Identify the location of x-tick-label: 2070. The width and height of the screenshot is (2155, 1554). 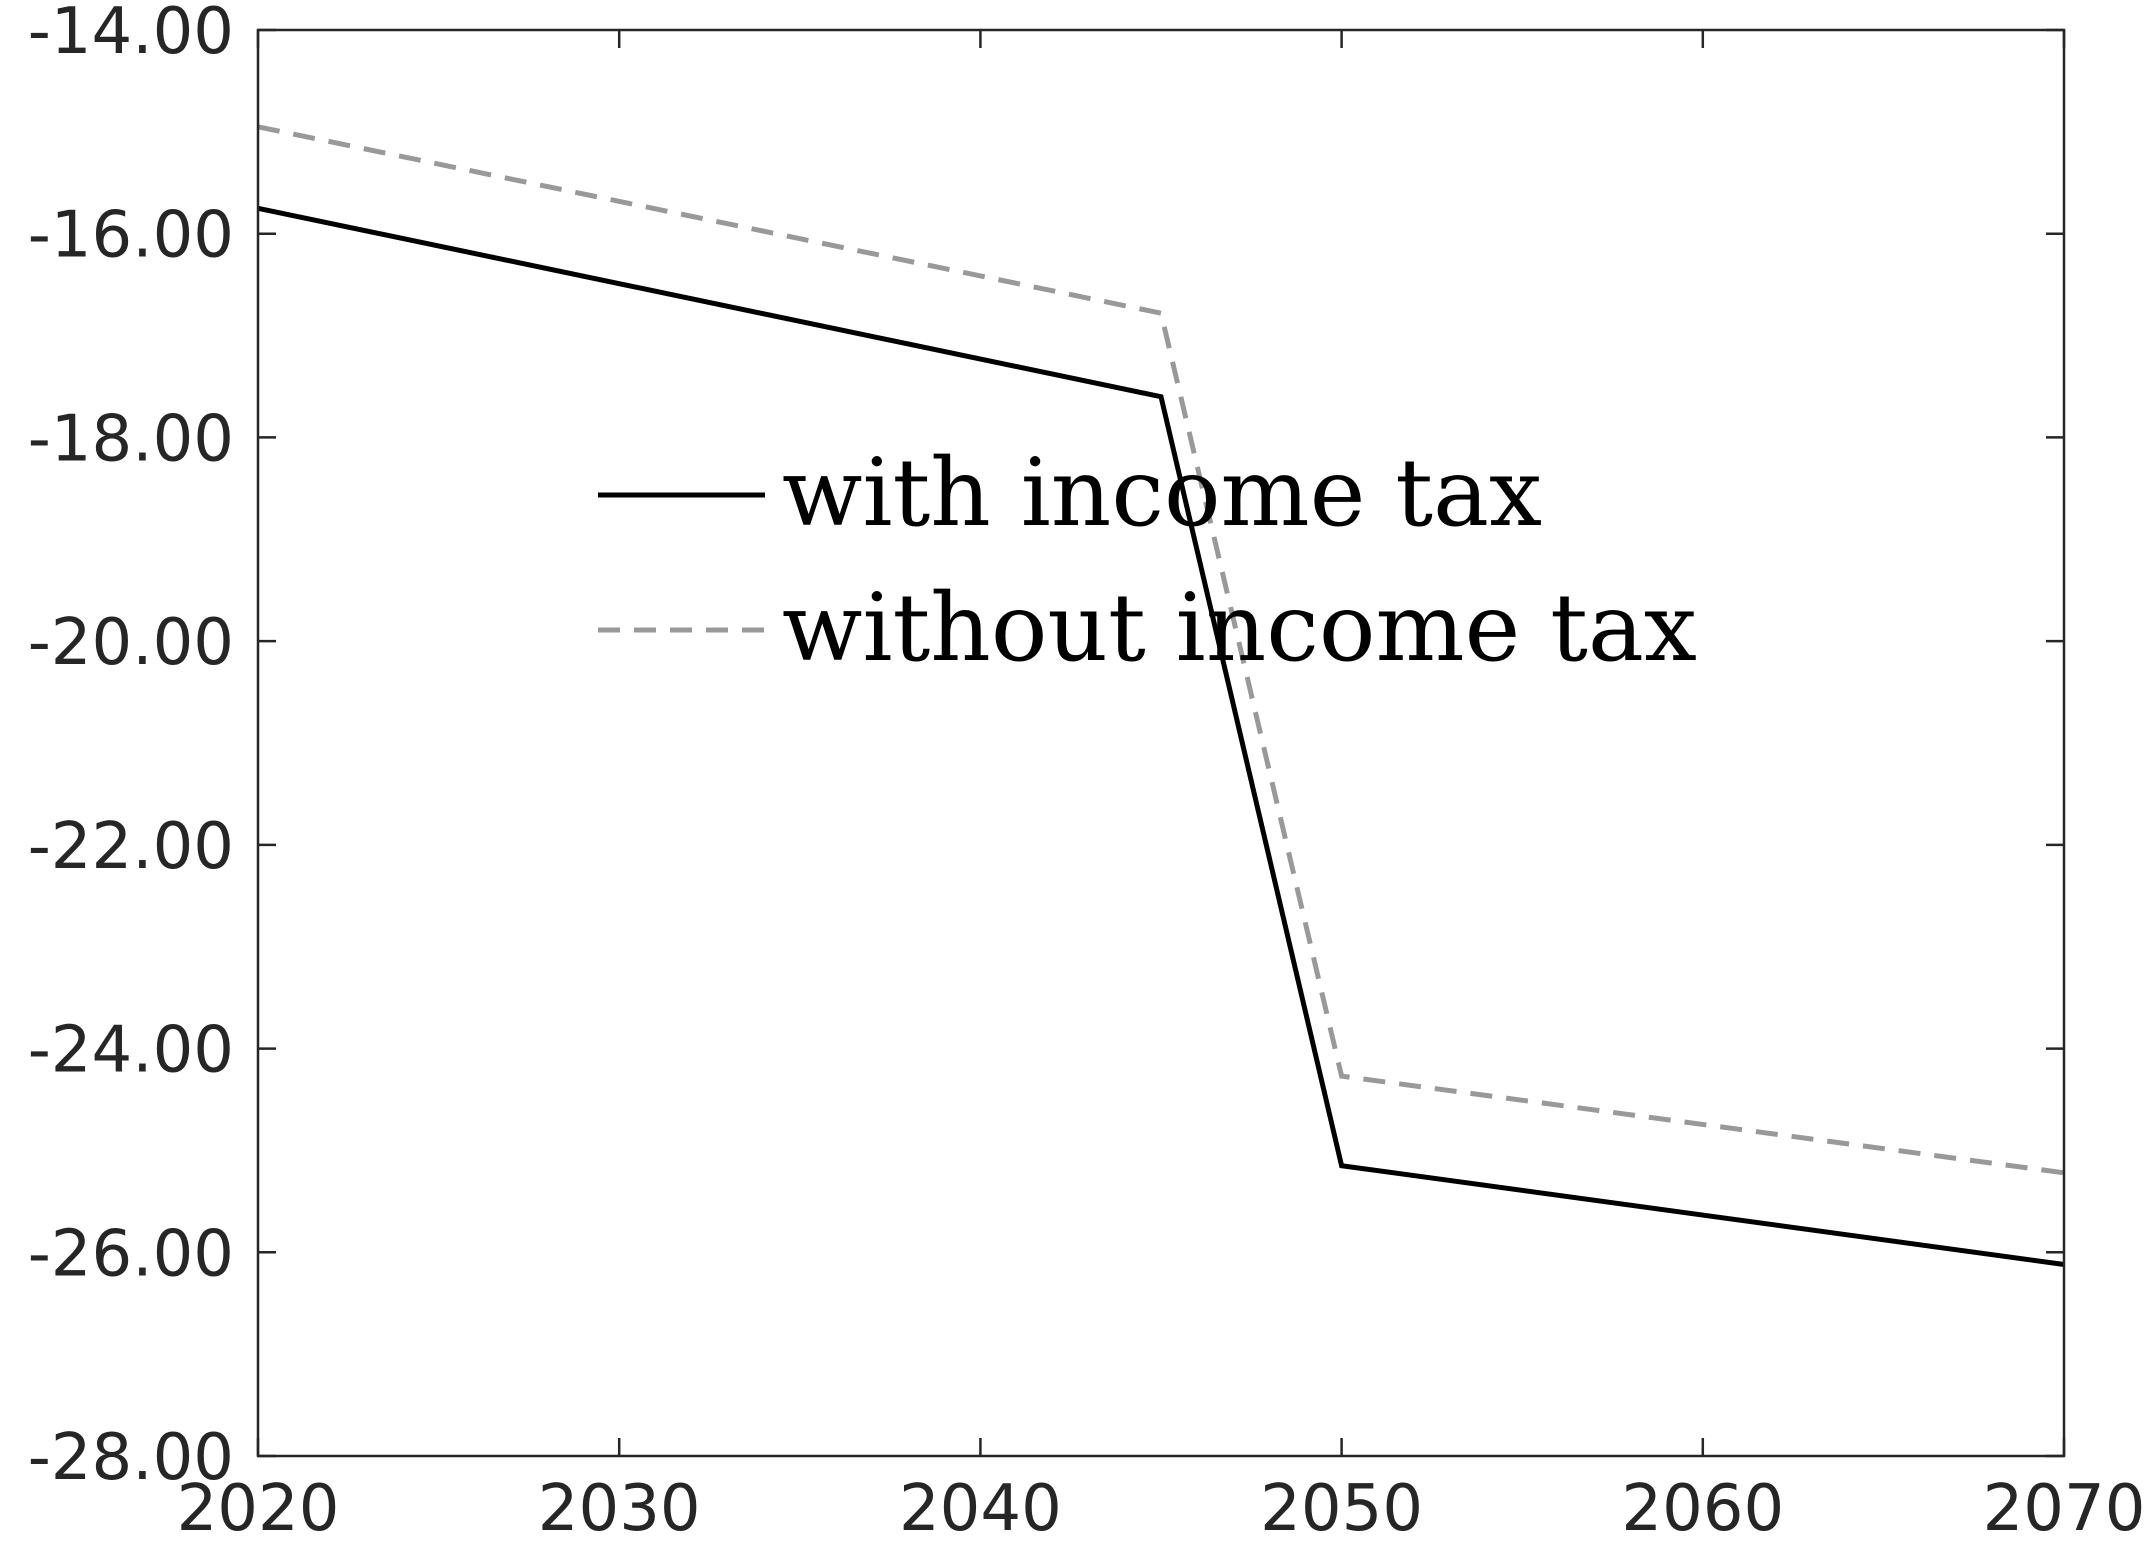
(2064, 1509).